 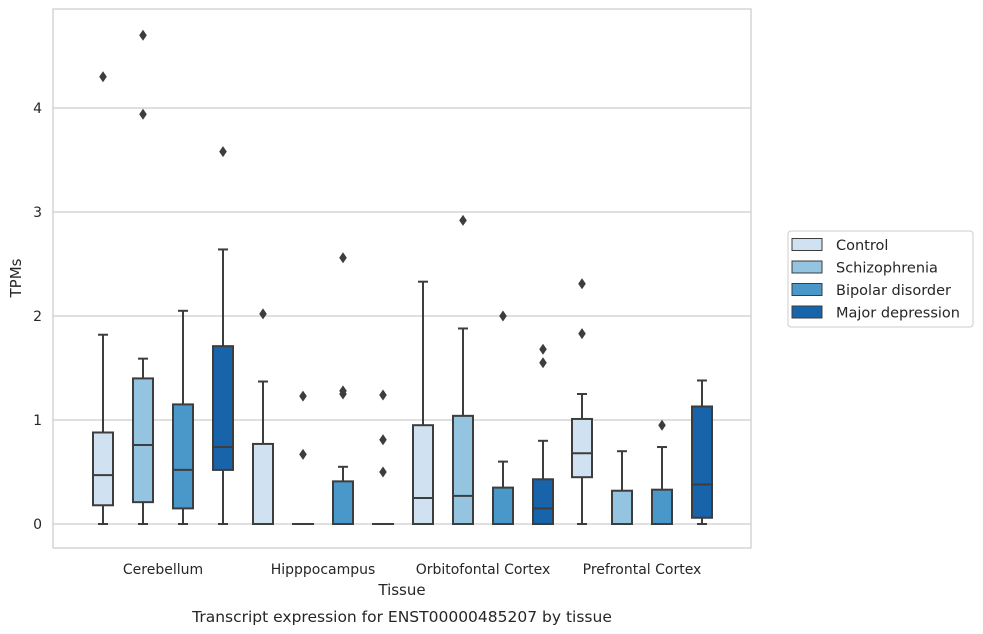 I want to click on y-tick-labels: 0 1 2 3 4, so click(x=37, y=317).